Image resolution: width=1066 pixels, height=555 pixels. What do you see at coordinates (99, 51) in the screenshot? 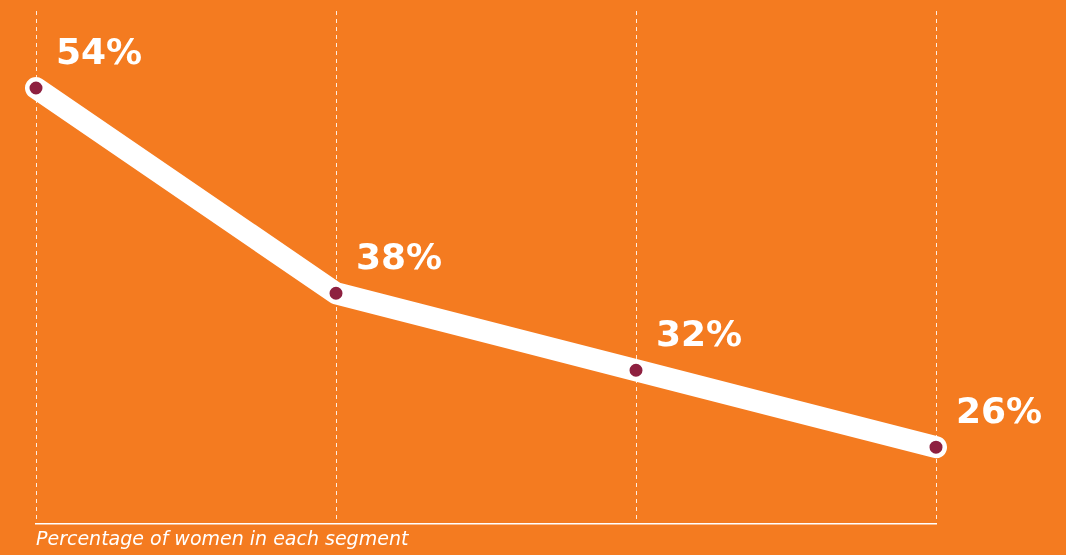
I see `data-label: 54%` at bounding box center [99, 51].